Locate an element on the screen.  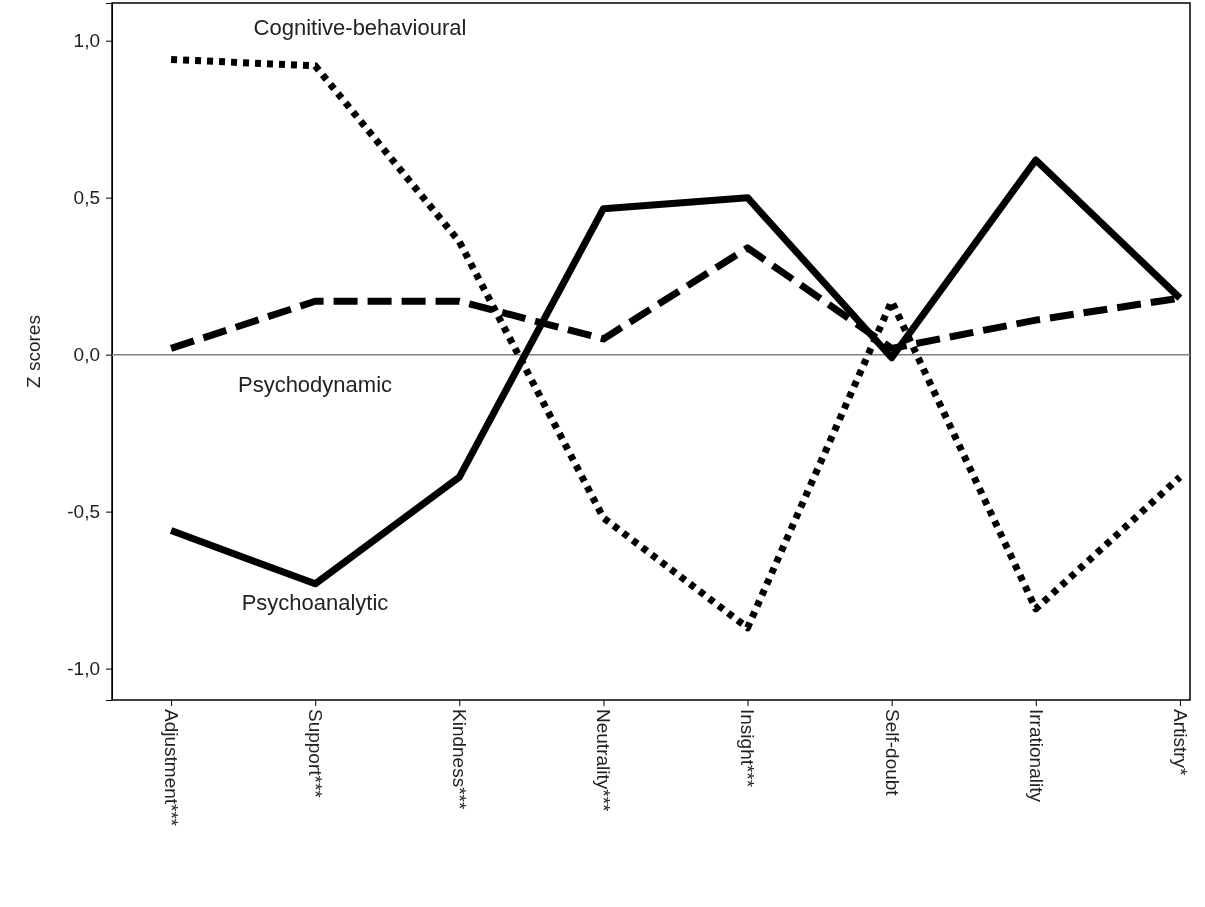
series-label: Psychodynamic is located at coordinates (315, 384).